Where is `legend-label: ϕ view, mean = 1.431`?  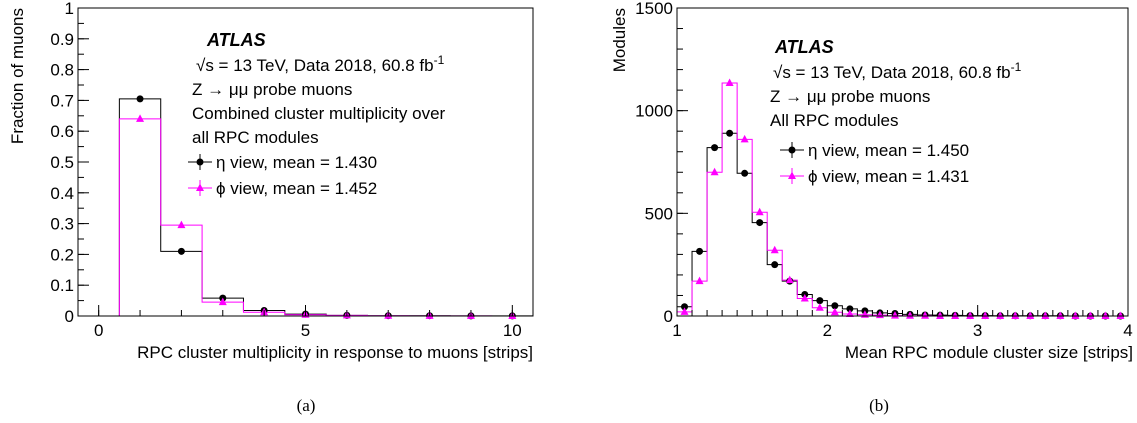 legend-label: ϕ view, mean = 1.431 is located at coordinates (888, 176).